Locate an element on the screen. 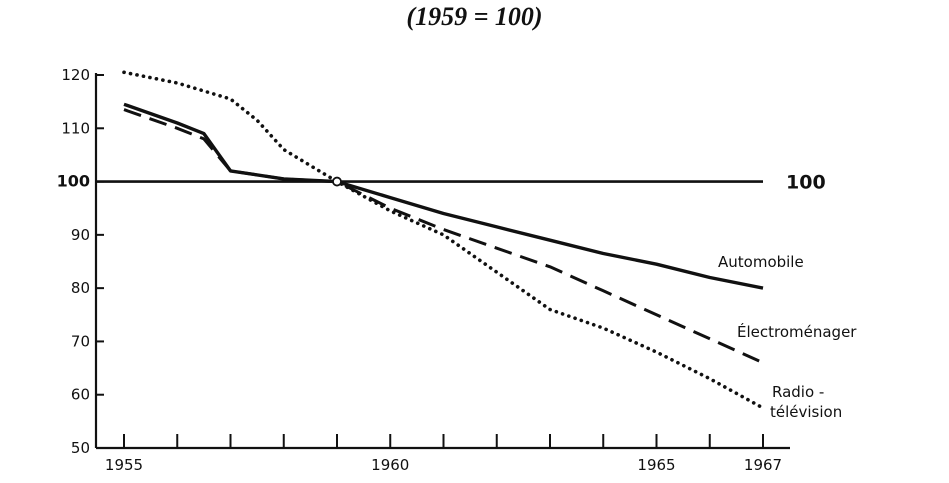 The width and height of the screenshot is (949, 483). series-label-1: Électroménager is located at coordinates (797, 331).